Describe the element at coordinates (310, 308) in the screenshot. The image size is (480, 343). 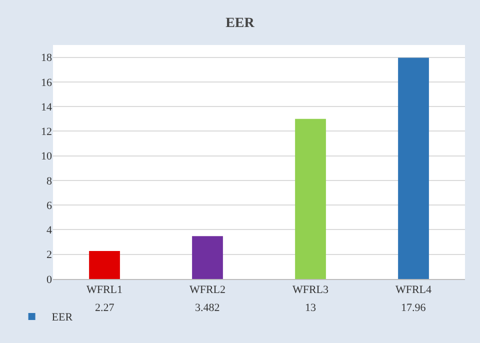
I see `data-label: 13` at that location.